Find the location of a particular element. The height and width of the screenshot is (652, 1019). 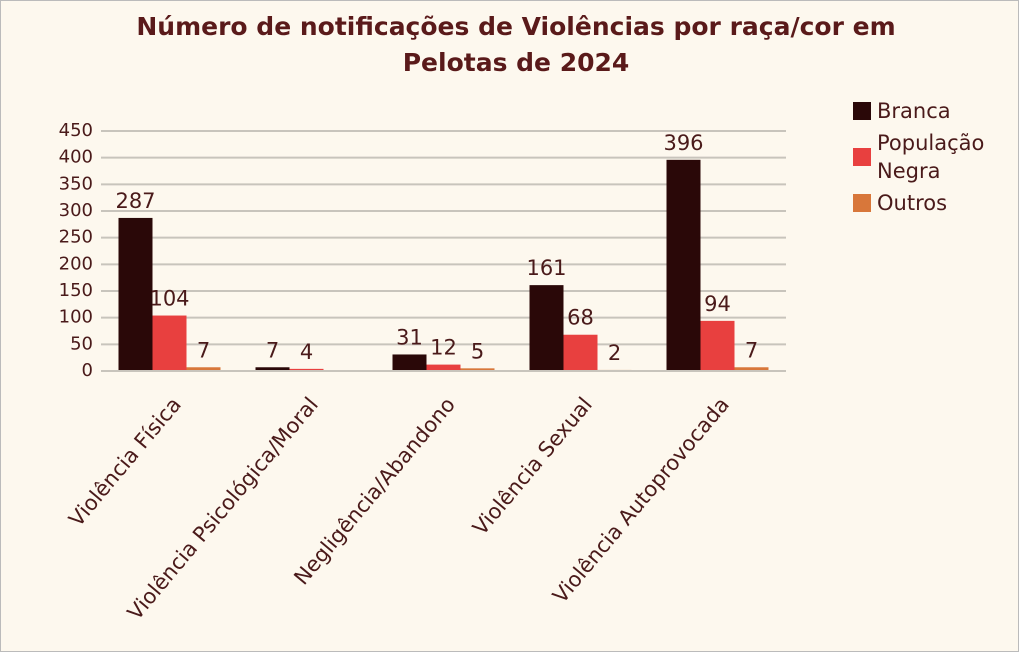

y-tick-label: 200 is located at coordinates (76, 263).